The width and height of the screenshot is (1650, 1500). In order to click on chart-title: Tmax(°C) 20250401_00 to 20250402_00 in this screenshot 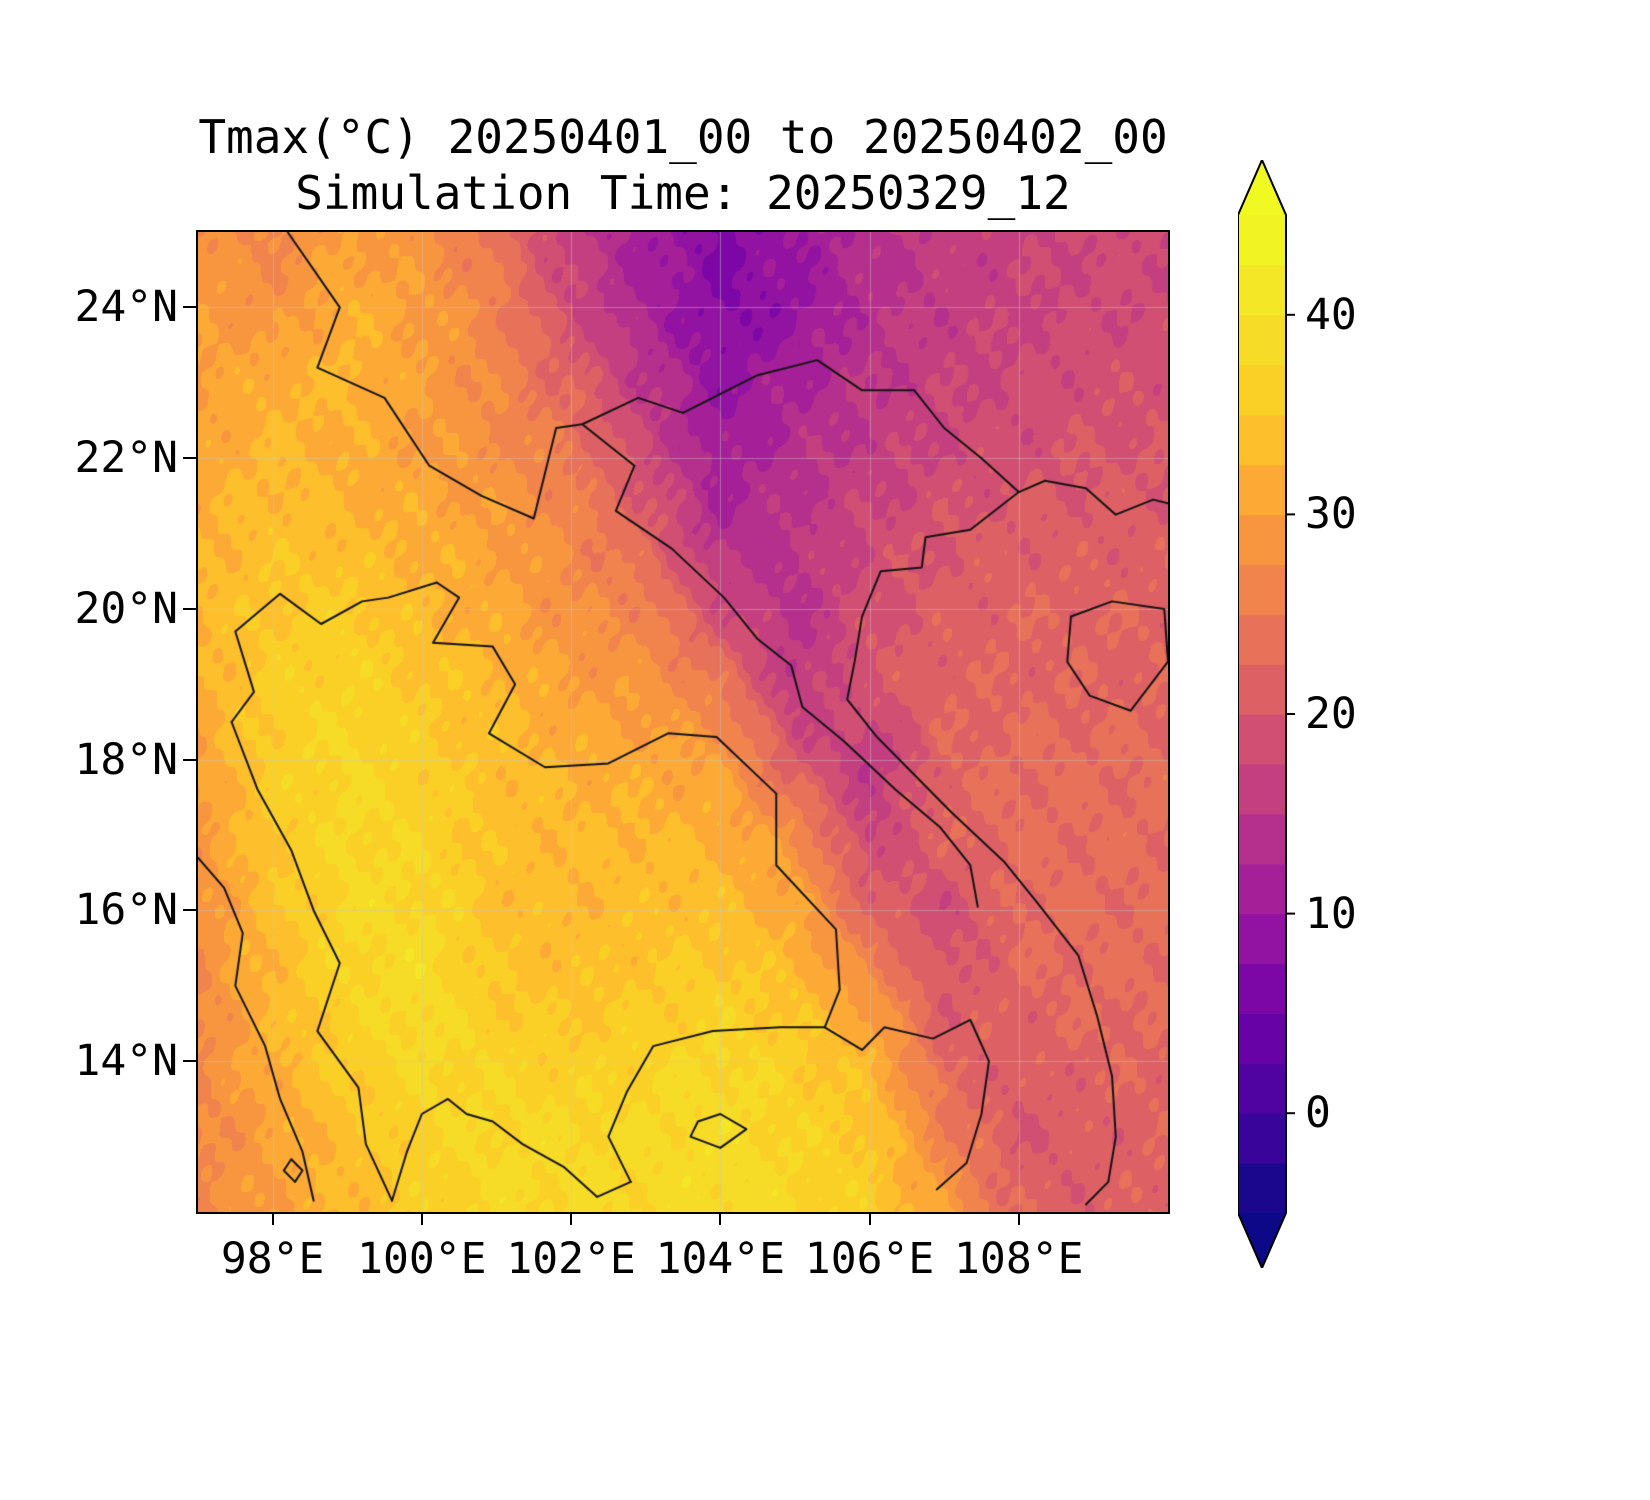, I will do `click(683, 137)`.